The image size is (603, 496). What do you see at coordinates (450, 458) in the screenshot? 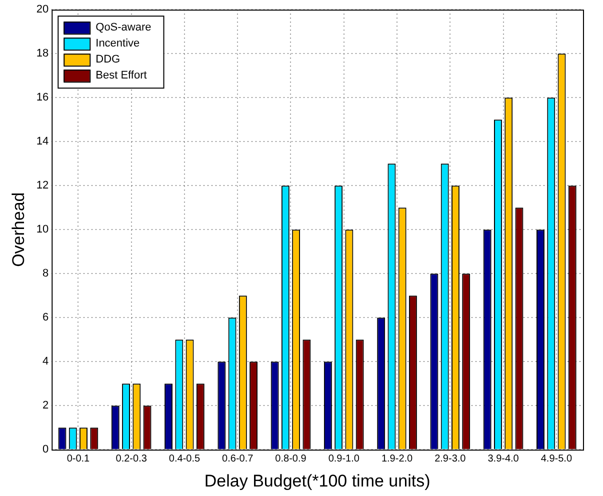
I see `x-tick-label: 2.9-3.0` at bounding box center [450, 458].